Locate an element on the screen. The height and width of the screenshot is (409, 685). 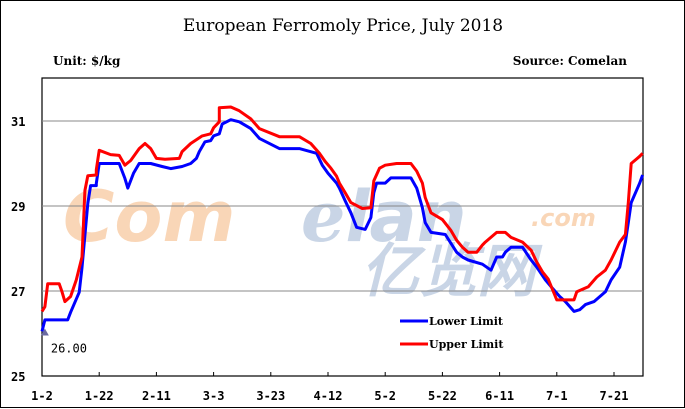
y-axis: 25 27 29 31 is located at coordinates (18, 249).